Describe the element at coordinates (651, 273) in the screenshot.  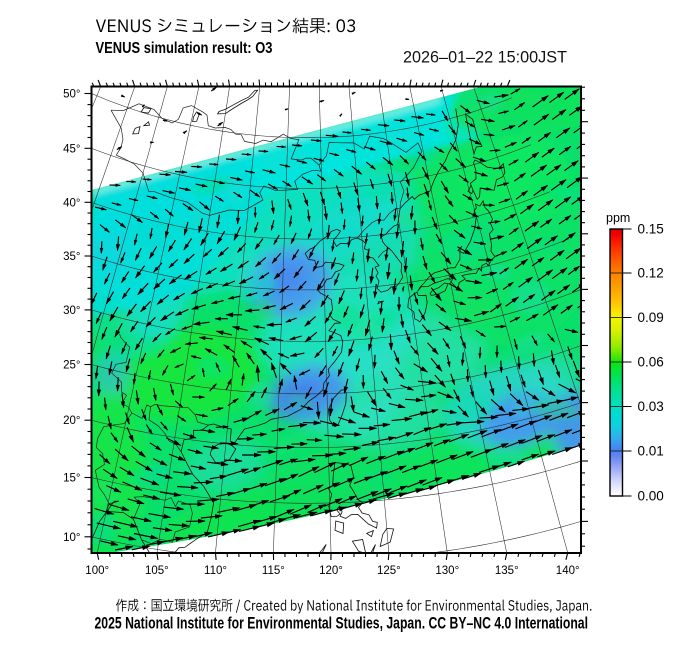
I see `svg-text: 0.12` at that location.